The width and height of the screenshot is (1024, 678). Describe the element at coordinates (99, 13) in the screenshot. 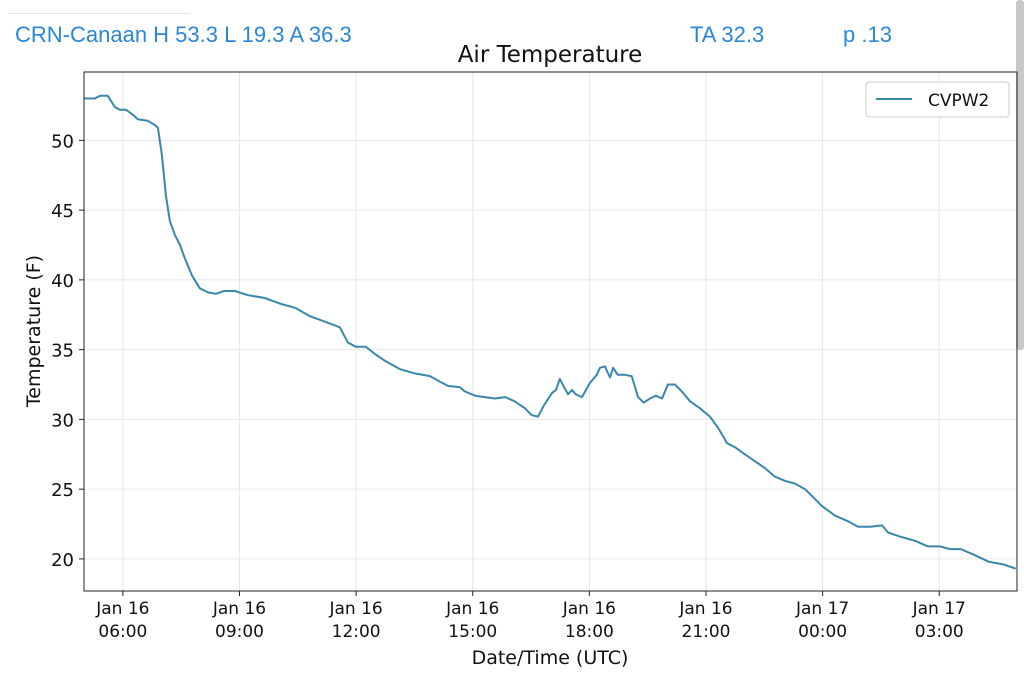

I see `top-divider` at that location.